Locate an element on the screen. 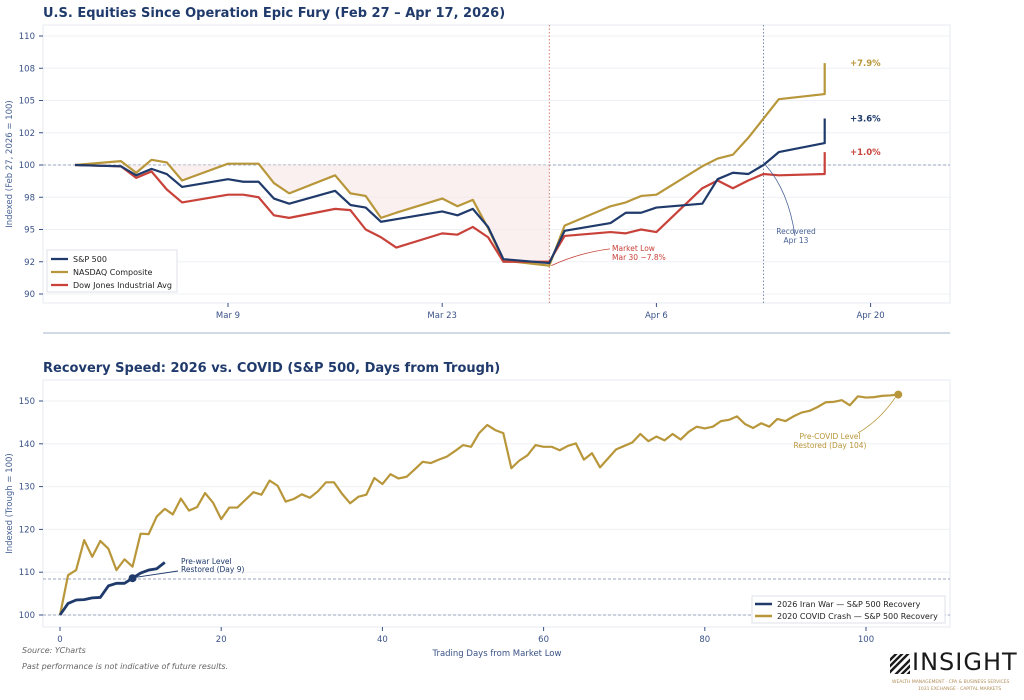  market-low-arrow is located at coordinates (581, 257).